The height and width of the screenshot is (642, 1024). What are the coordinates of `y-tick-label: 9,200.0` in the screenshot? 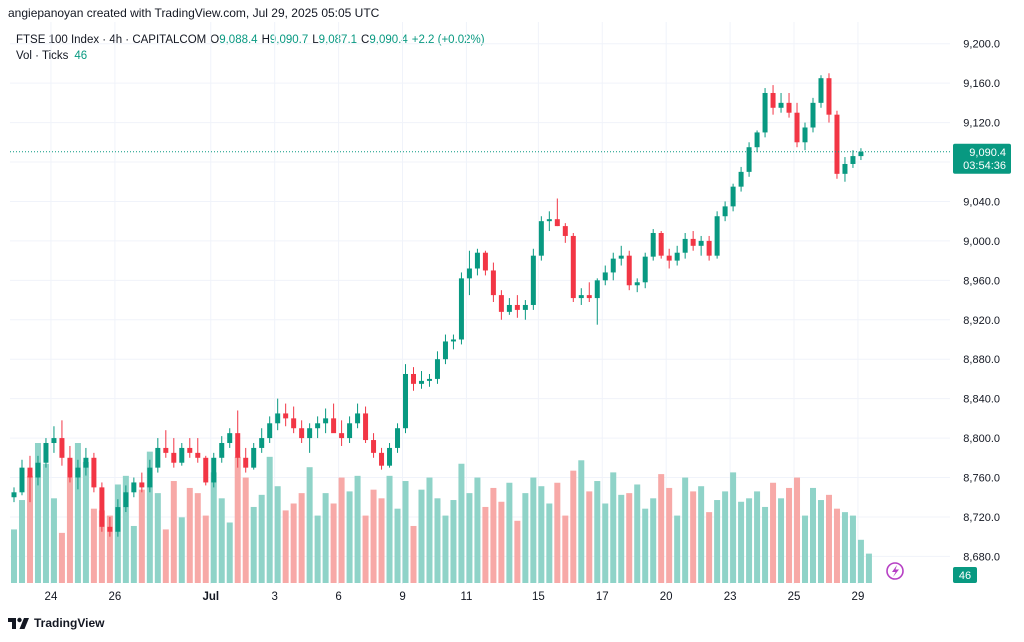 It's located at (981, 45).